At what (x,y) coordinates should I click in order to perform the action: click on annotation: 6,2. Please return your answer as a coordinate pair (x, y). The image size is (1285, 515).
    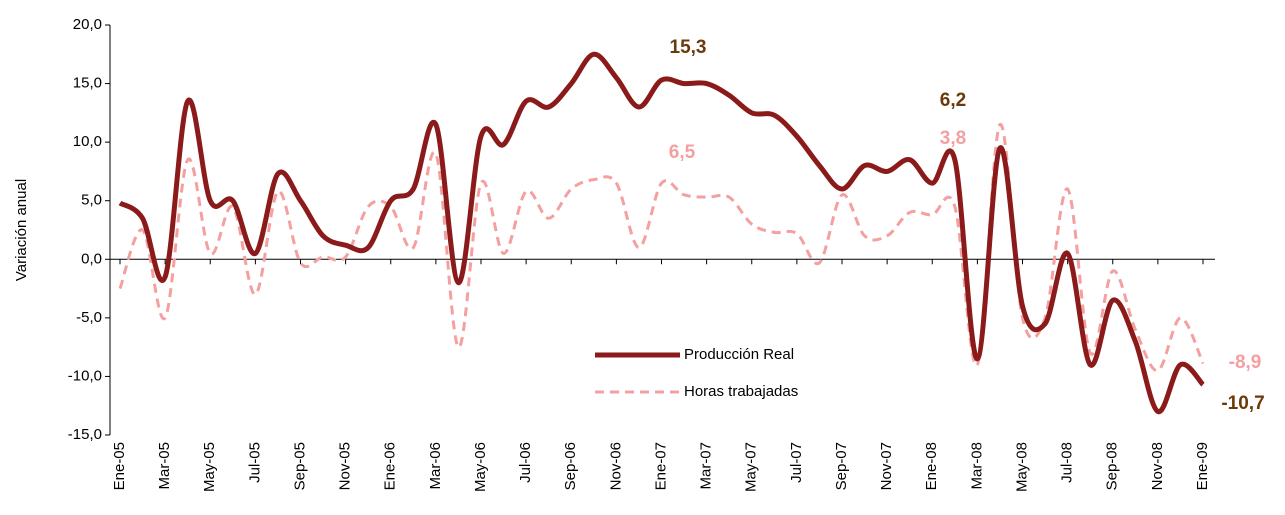
    Looking at the image, I should click on (953, 100).